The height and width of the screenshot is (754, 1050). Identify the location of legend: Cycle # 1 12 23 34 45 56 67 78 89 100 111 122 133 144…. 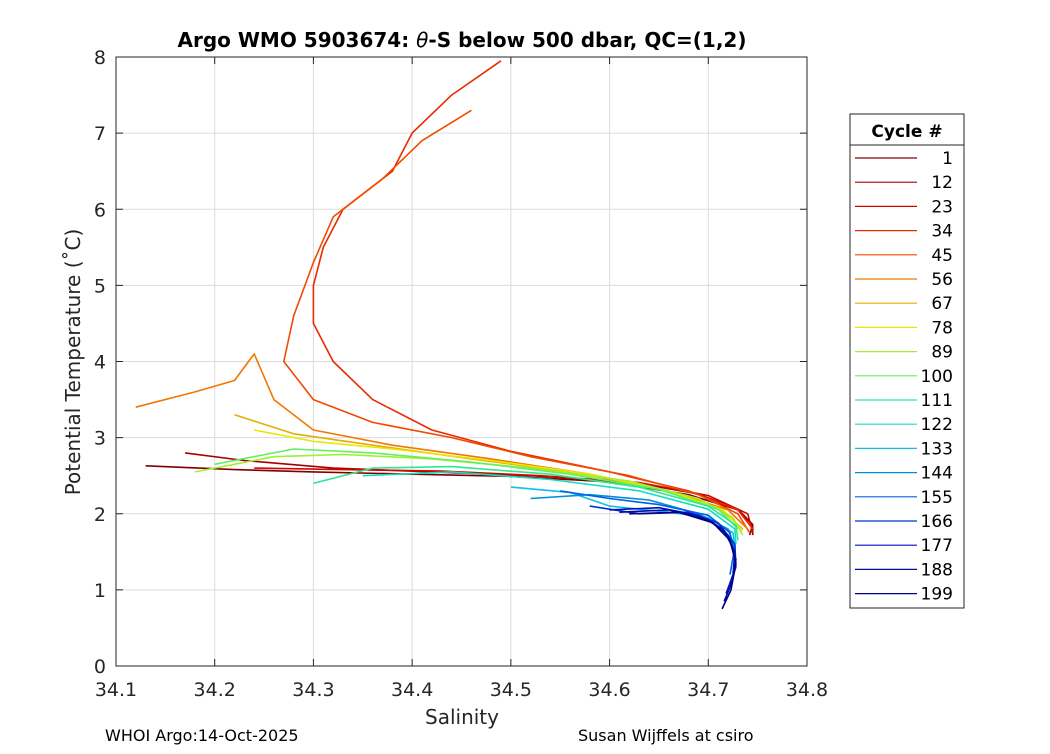
(907, 361).